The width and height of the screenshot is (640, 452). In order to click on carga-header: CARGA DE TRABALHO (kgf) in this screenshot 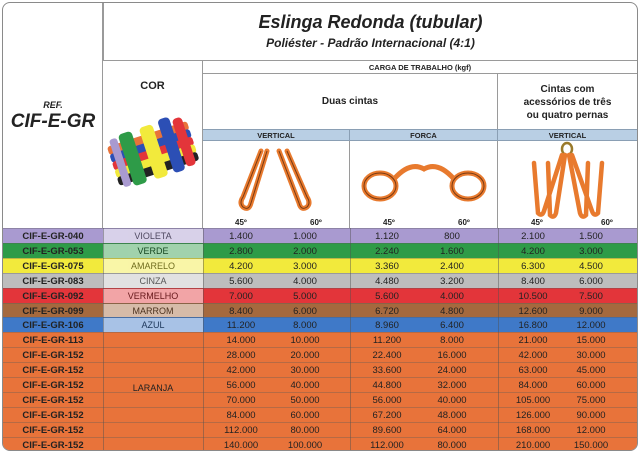, I will do `click(420, 67)`.